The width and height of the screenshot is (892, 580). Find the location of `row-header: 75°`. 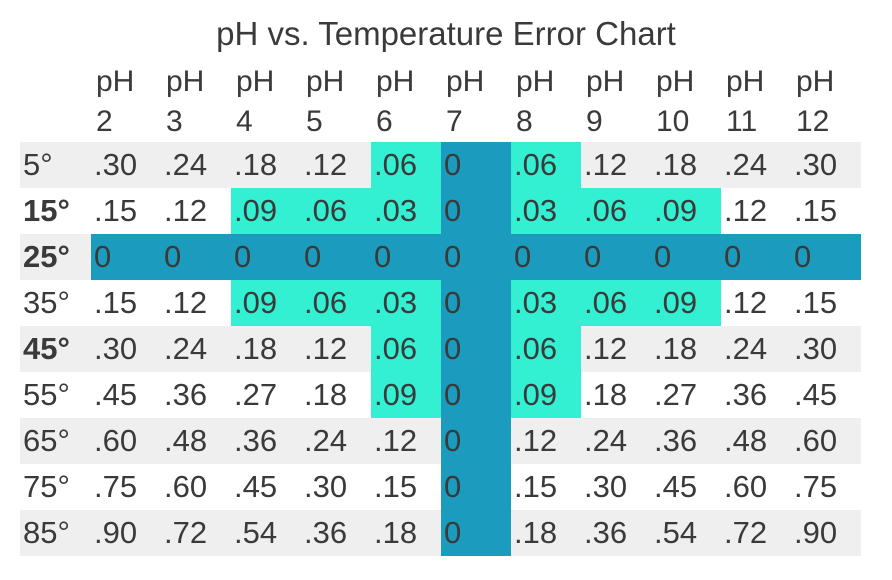

row-header: 75° is located at coordinates (46, 486).